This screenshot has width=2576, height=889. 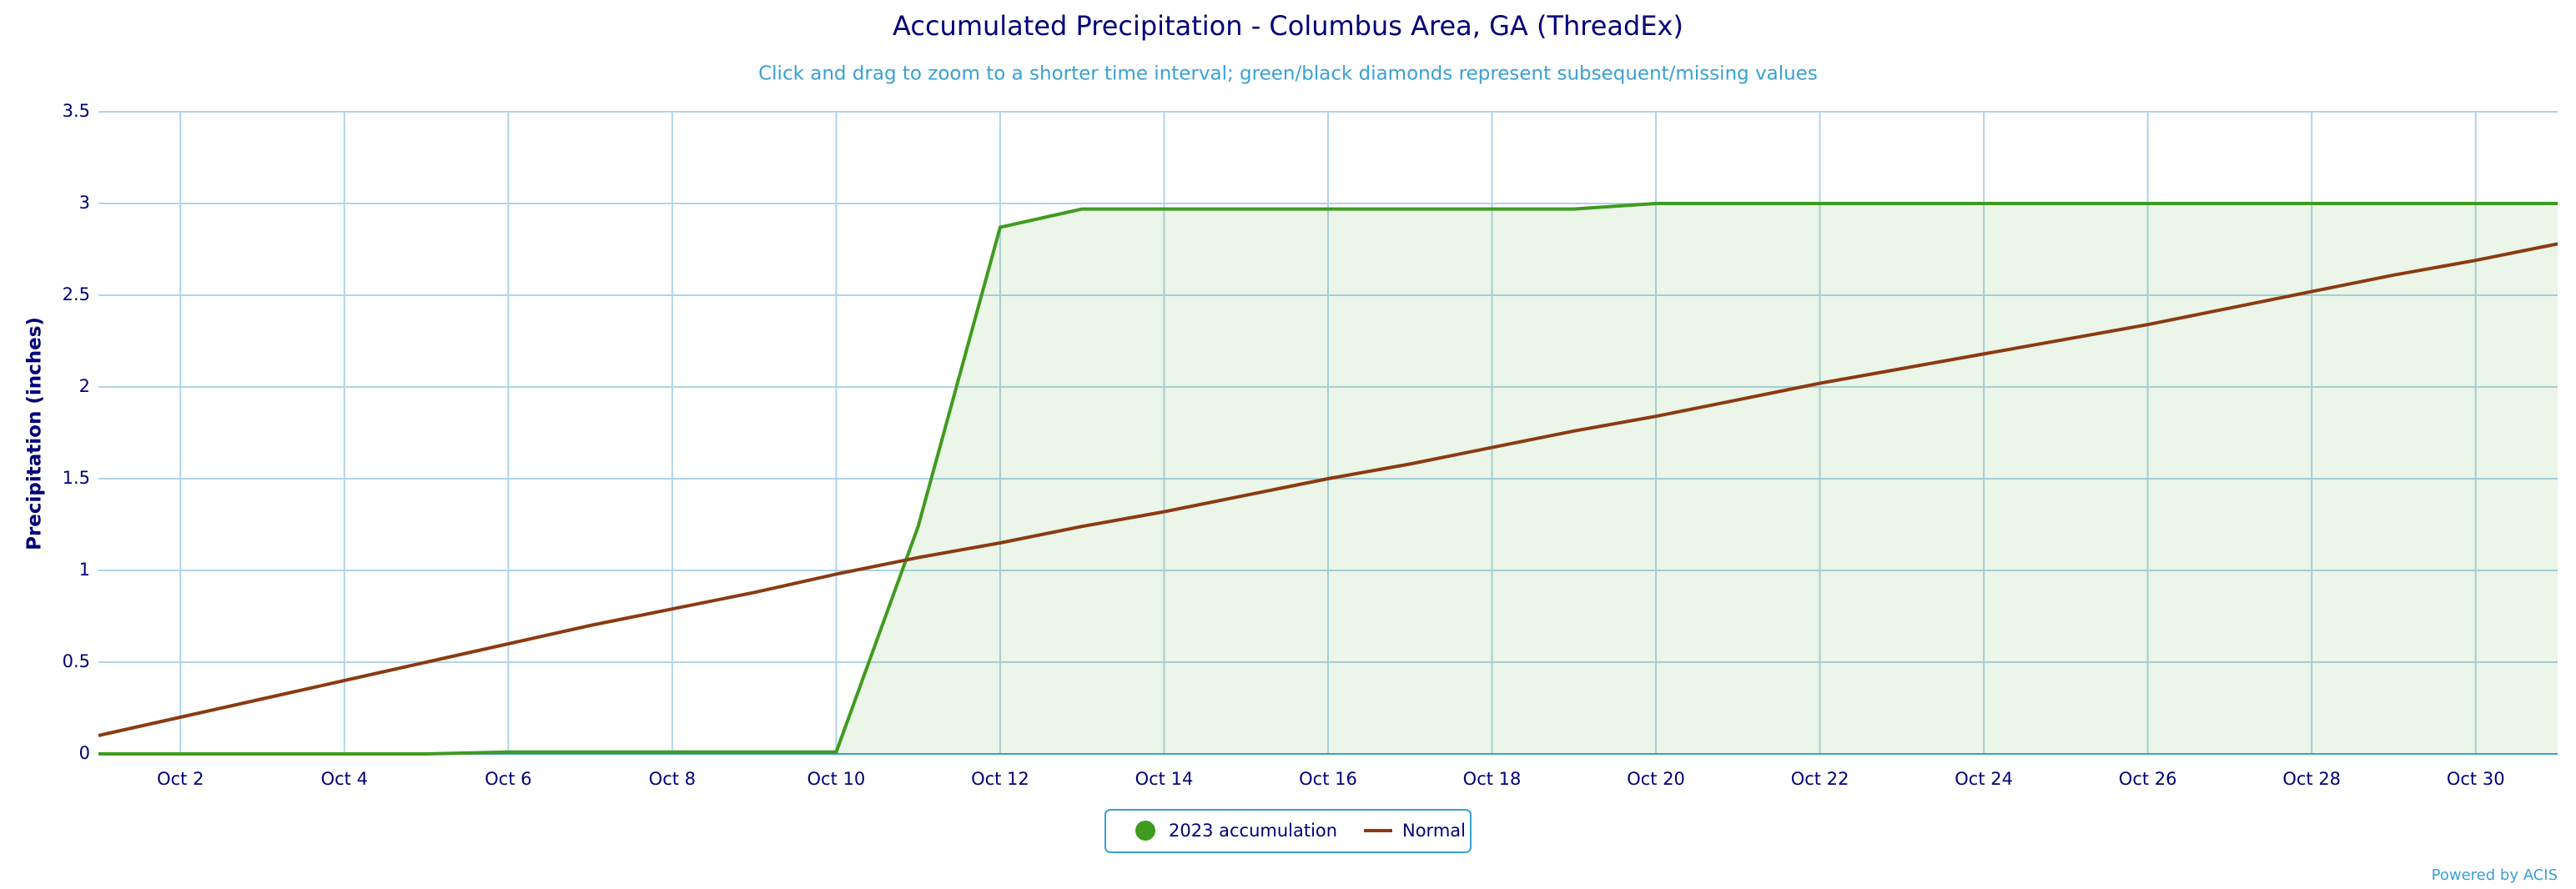 What do you see at coordinates (837, 779) in the screenshot?
I see `x-tick-label: Oct 10` at bounding box center [837, 779].